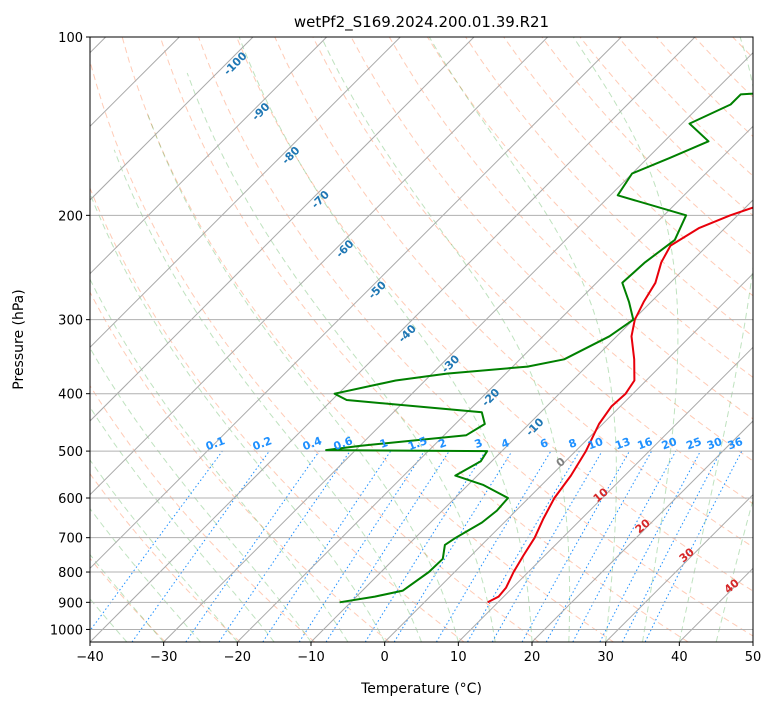 This screenshot has height=708, width=775. What do you see at coordinates (70, 334) in the screenshot?
I see `y-axis-ticks: 100 200 300 400 500 600 700 800 900 1000` at bounding box center [70, 334].